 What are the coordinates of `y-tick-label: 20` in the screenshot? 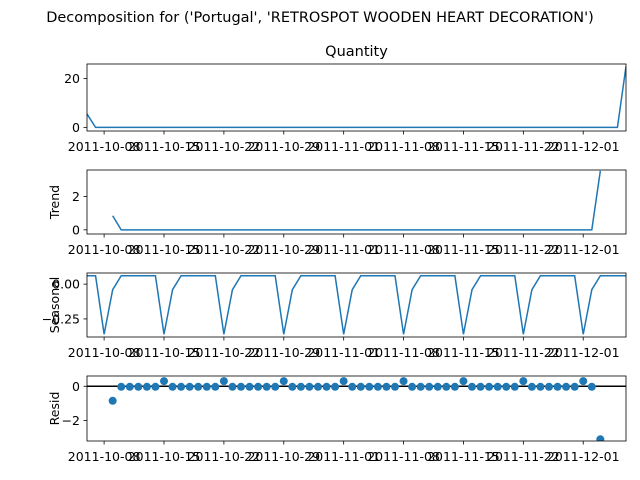 It's located at (72, 78).